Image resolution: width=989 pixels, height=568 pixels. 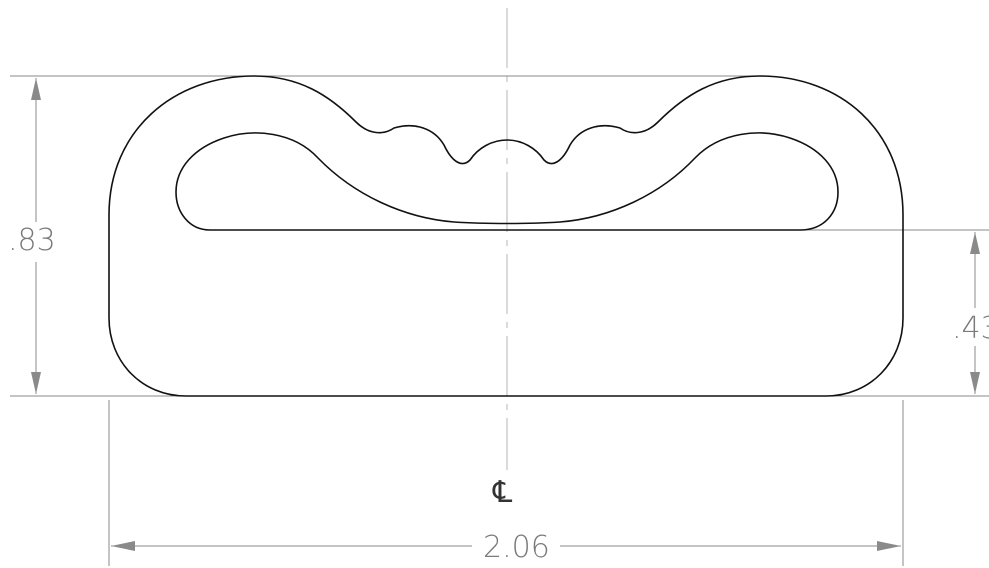 I want to click on dimension-lower-height: .43, so click(x=970, y=313).